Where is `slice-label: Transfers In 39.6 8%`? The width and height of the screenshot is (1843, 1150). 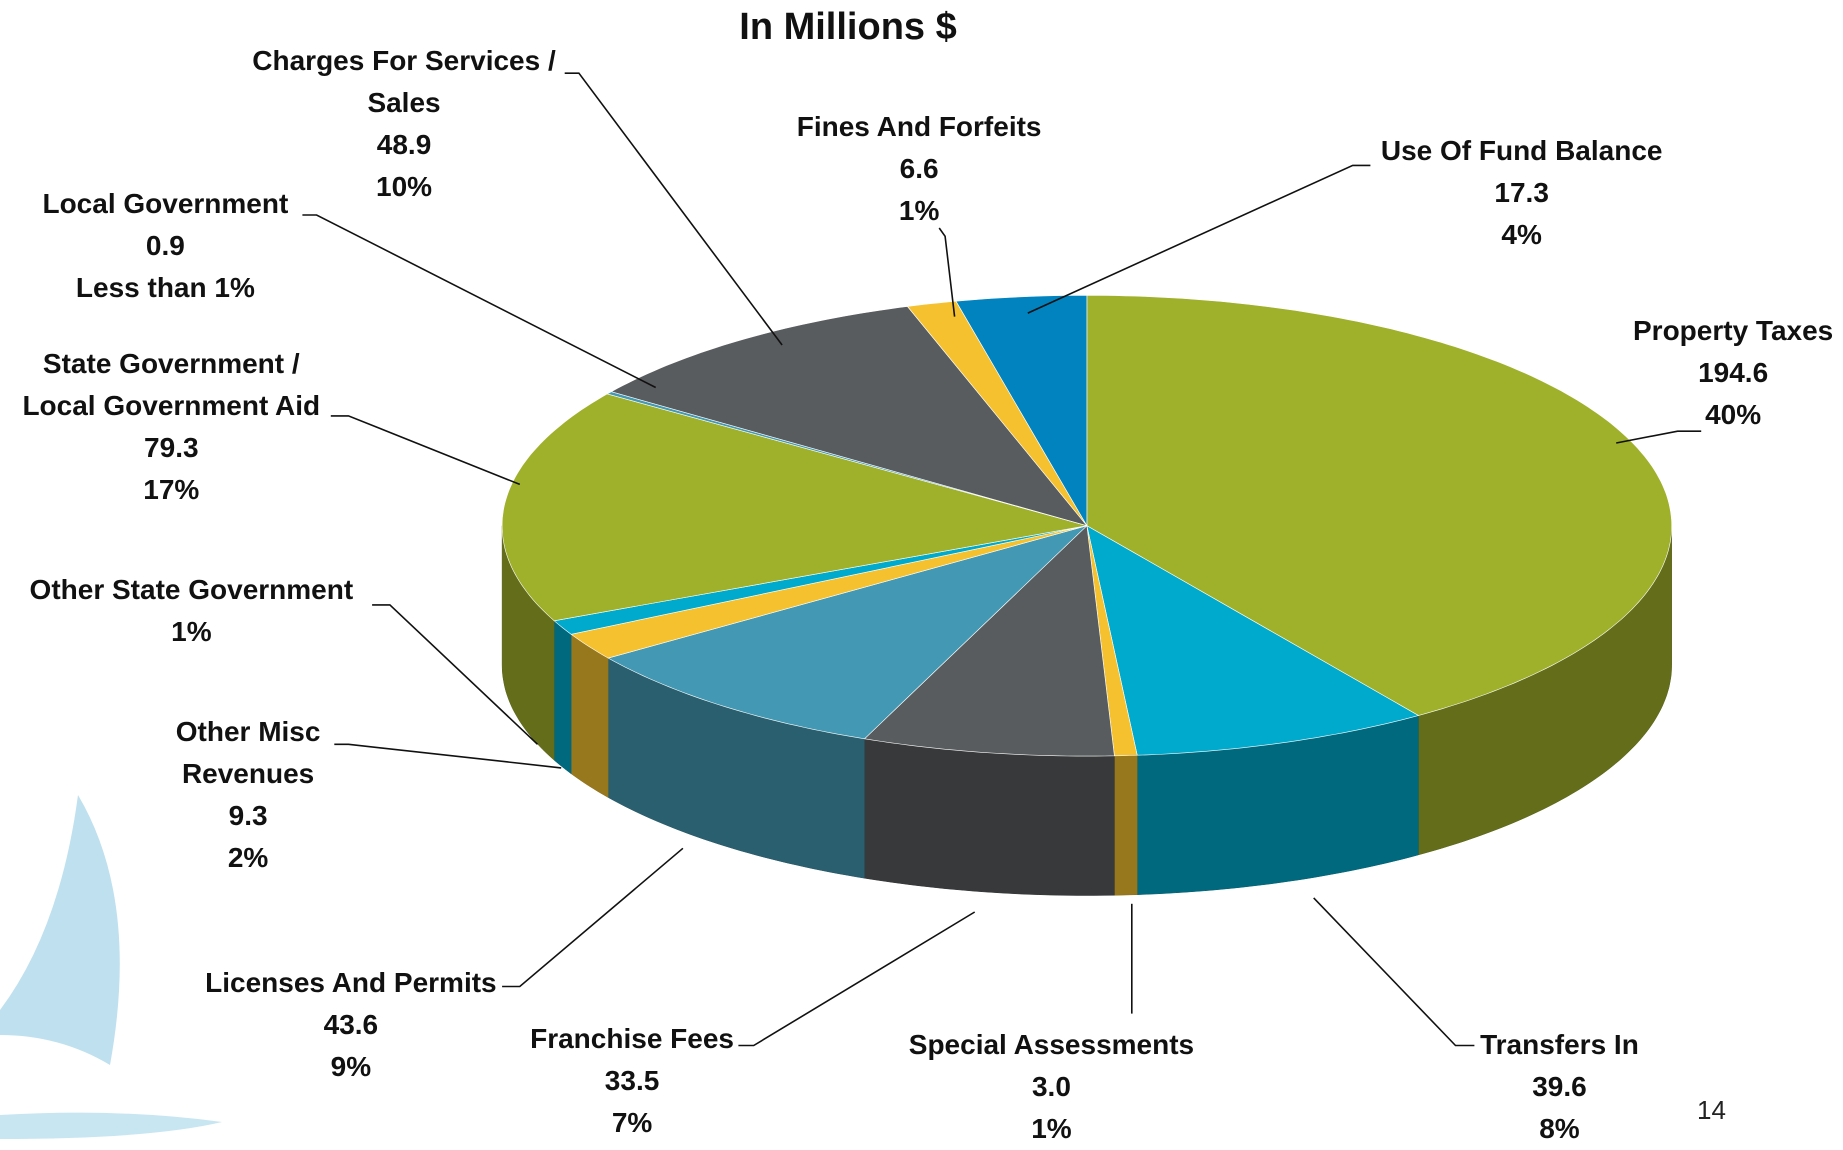 slice-label: Transfers In 39.6 8% is located at coordinates (1559, 1087).